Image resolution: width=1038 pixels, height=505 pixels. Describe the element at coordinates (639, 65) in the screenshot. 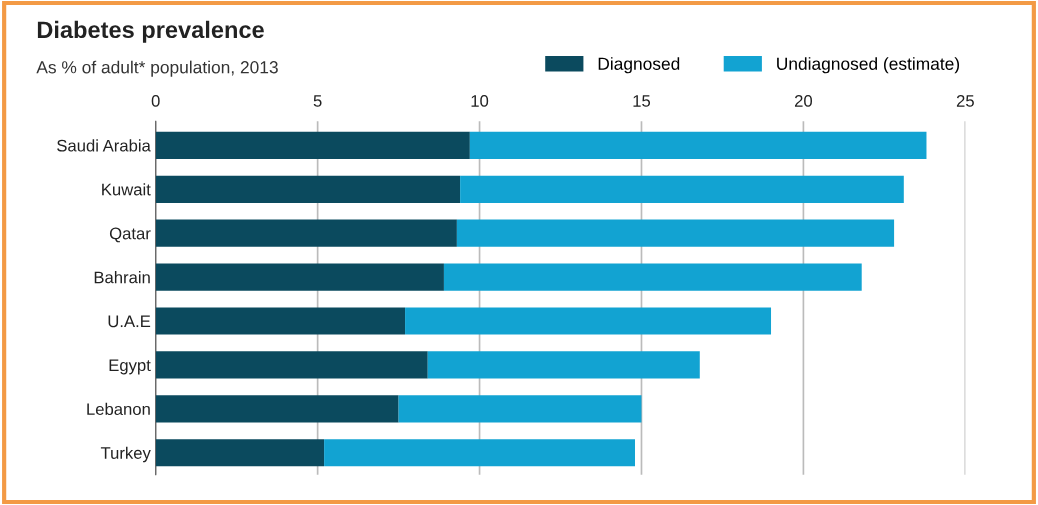

I see `legend-label: Diagnosed` at that location.